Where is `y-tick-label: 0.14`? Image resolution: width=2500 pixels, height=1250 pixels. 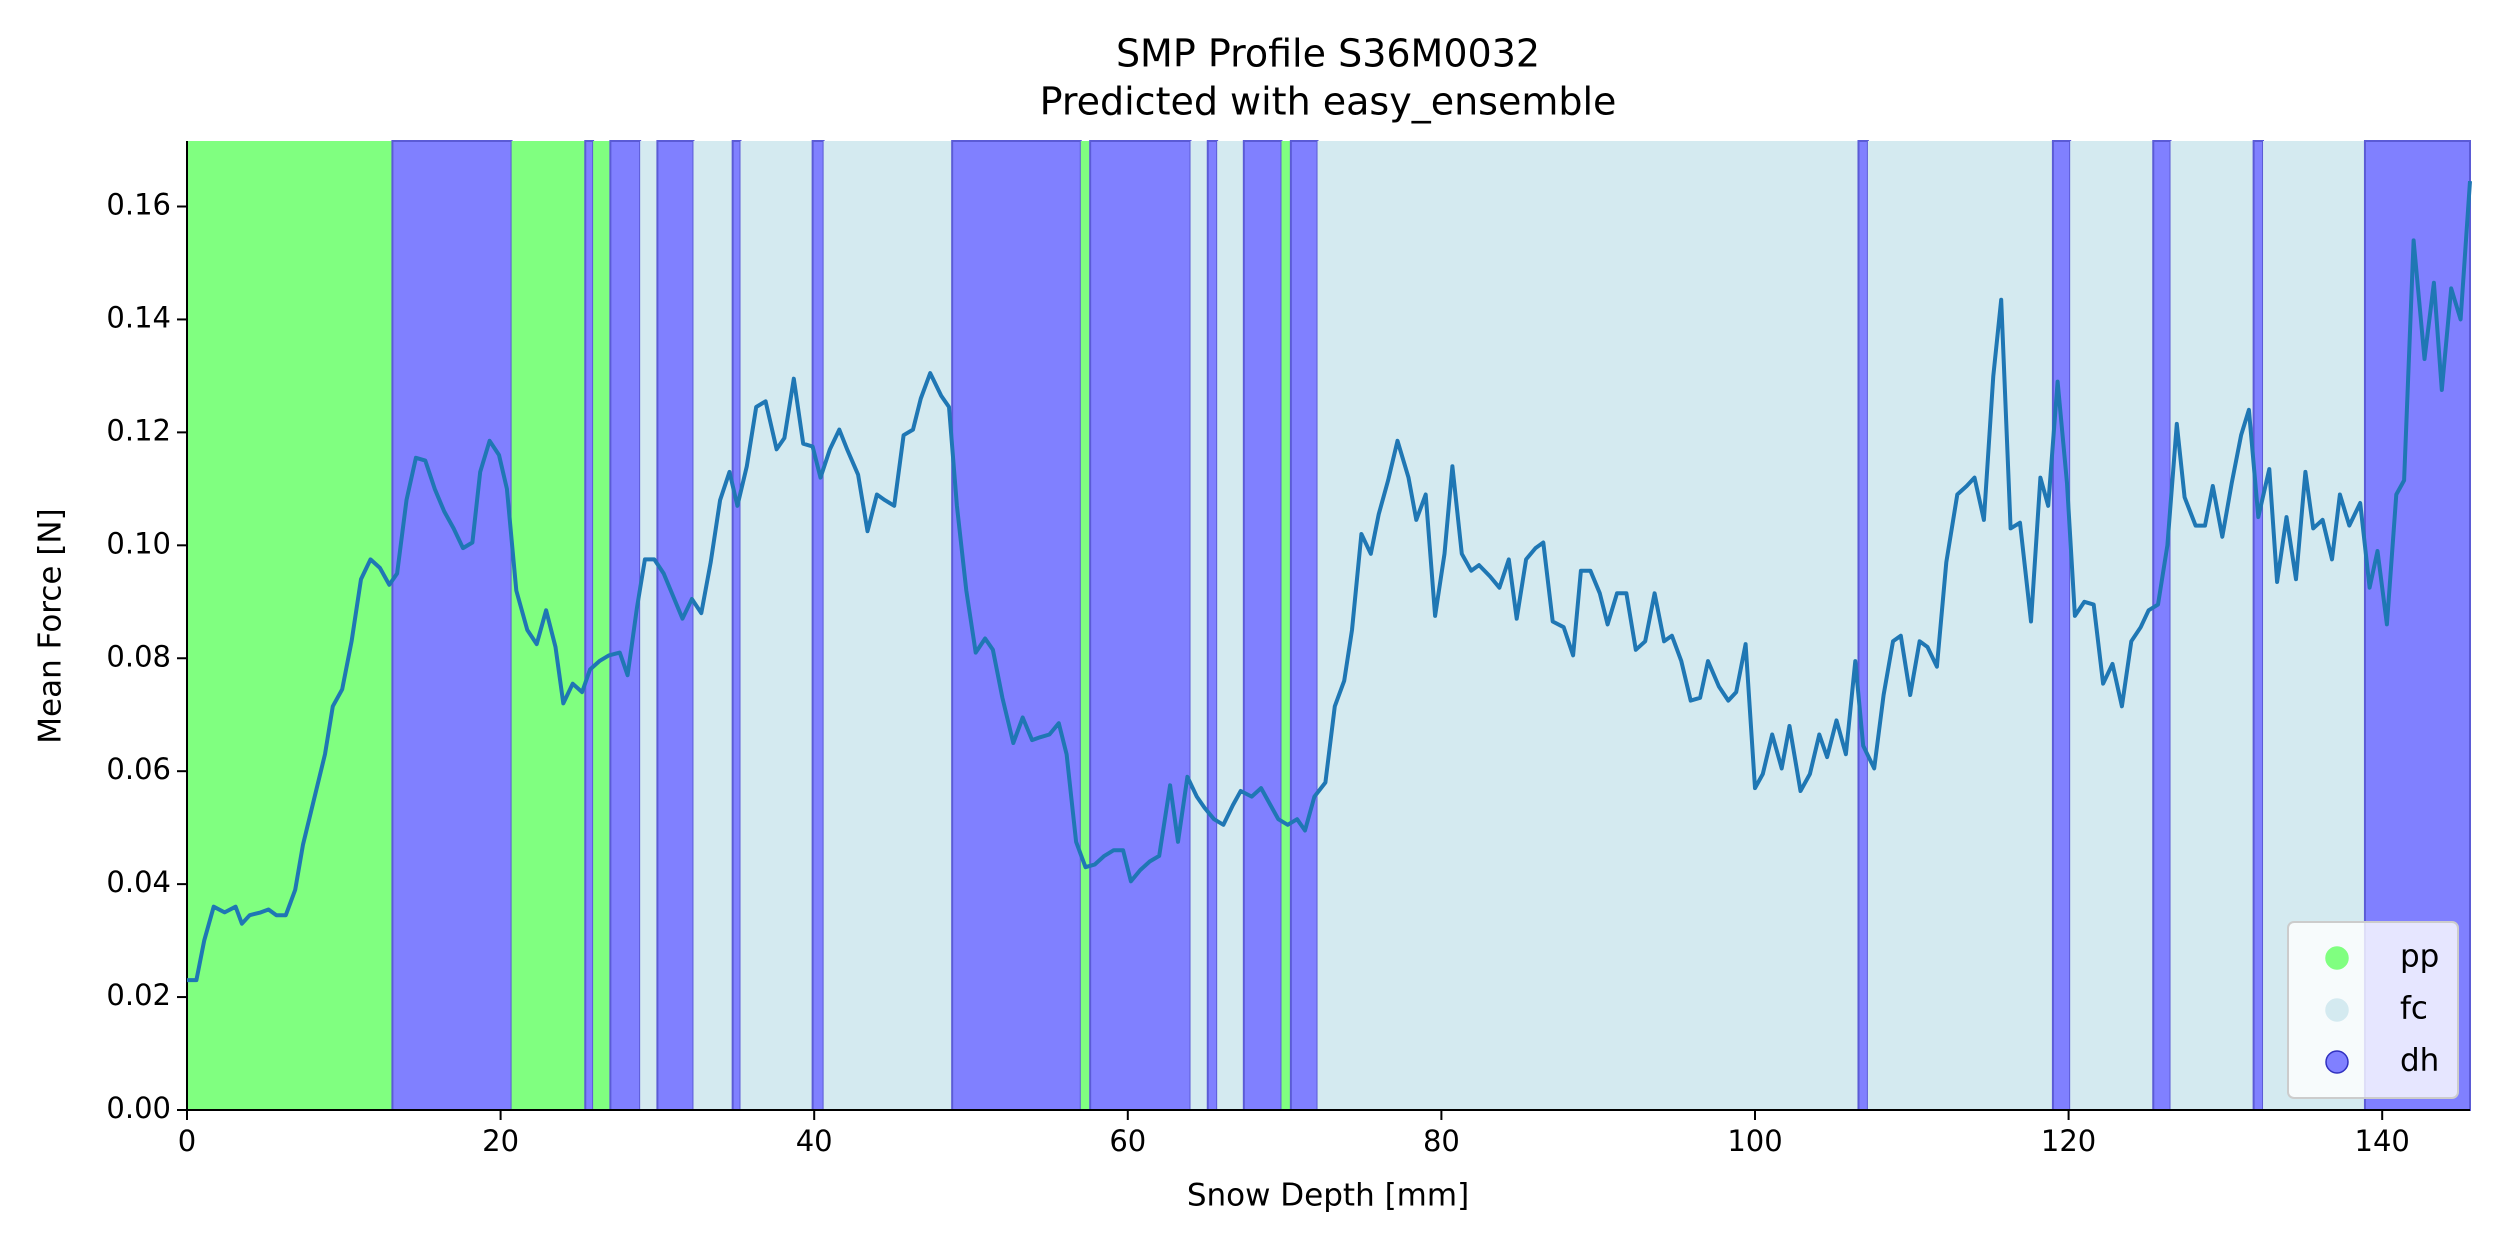 y-tick-label: 0.14 is located at coordinates (138, 317).